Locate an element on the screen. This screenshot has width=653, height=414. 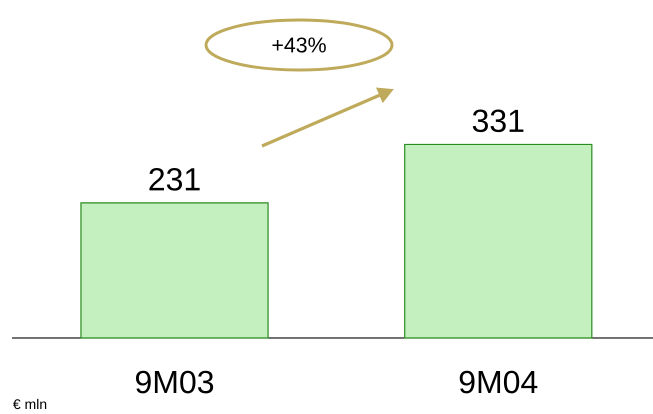
x-tick-label: 9M04 is located at coordinates (499, 382).